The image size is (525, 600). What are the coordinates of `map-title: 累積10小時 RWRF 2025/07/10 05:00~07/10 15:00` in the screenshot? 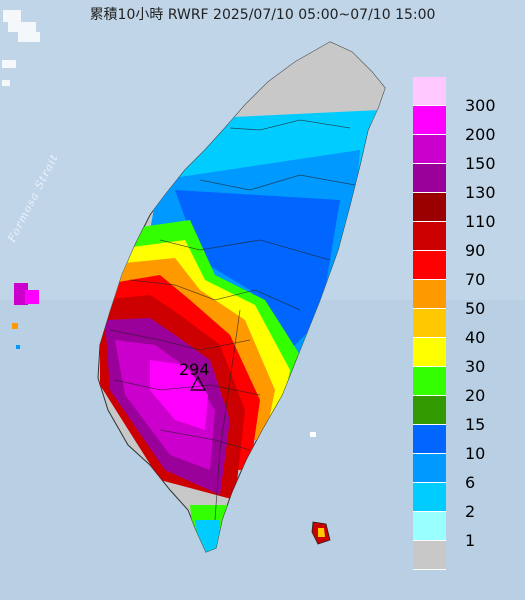 It's located at (262, 15).